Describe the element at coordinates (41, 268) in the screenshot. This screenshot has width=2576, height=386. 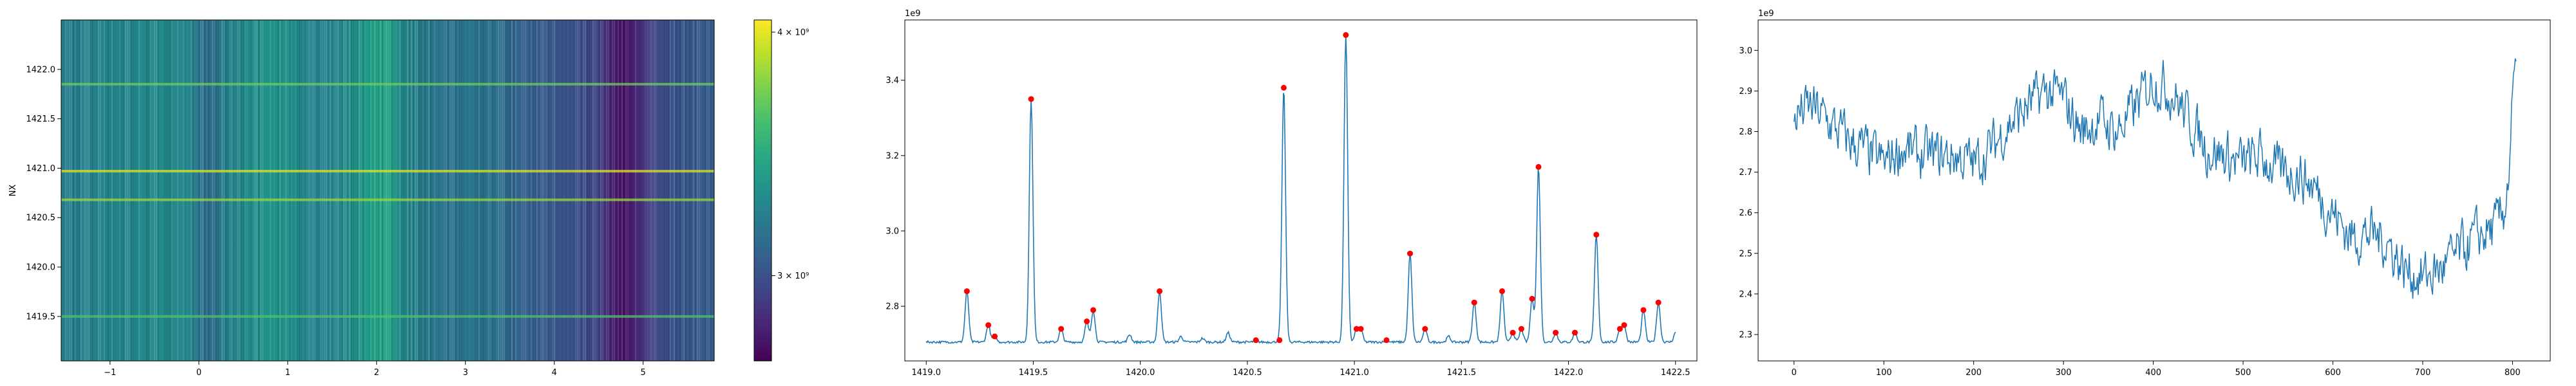
I see `heatmap-y-tick-label: 1420.0` at that location.